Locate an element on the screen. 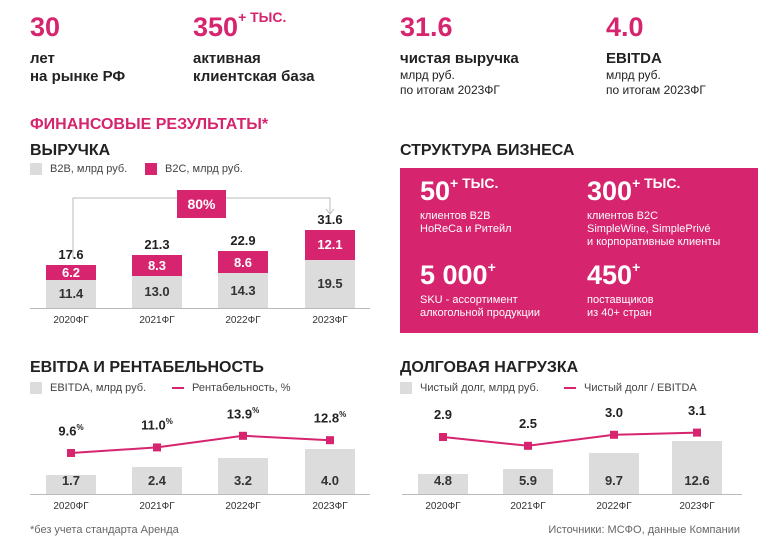  legend-ratio: Чистый долг / EBITDA is located at coordinates (630, 388).